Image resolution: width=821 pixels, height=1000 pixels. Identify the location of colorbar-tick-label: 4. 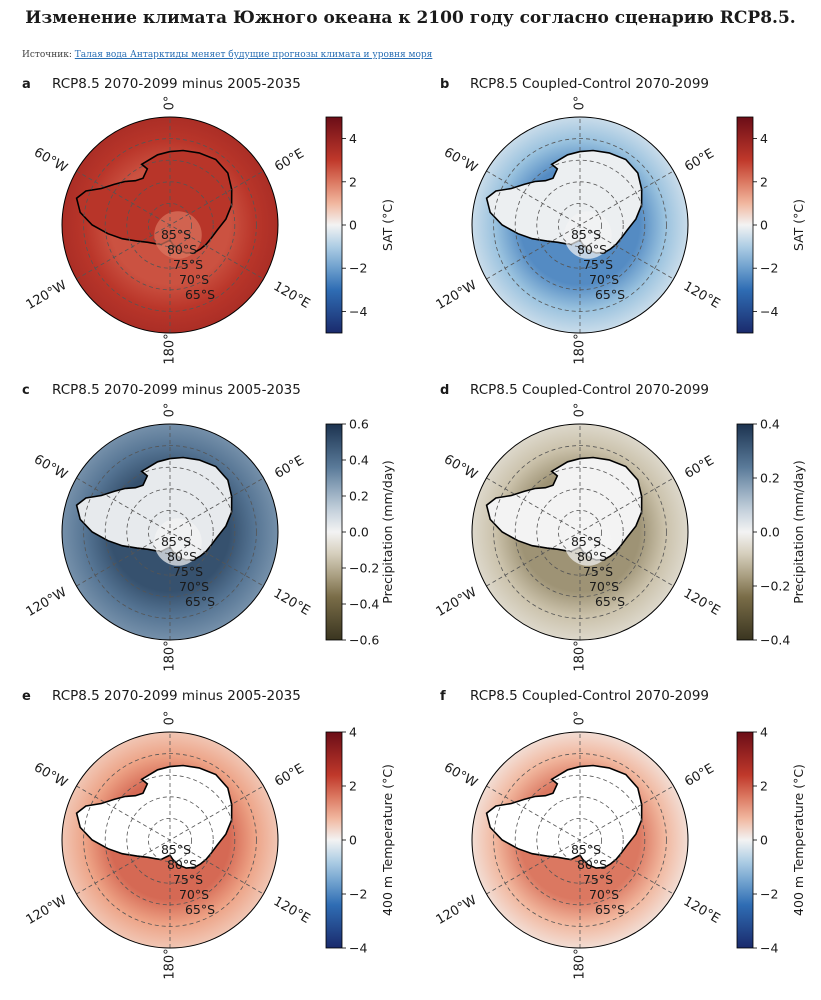
(353, 138).